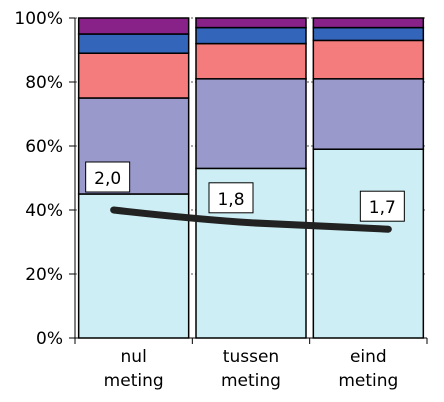  I want to click on y-tick-label: 40%, so click(44, 211).